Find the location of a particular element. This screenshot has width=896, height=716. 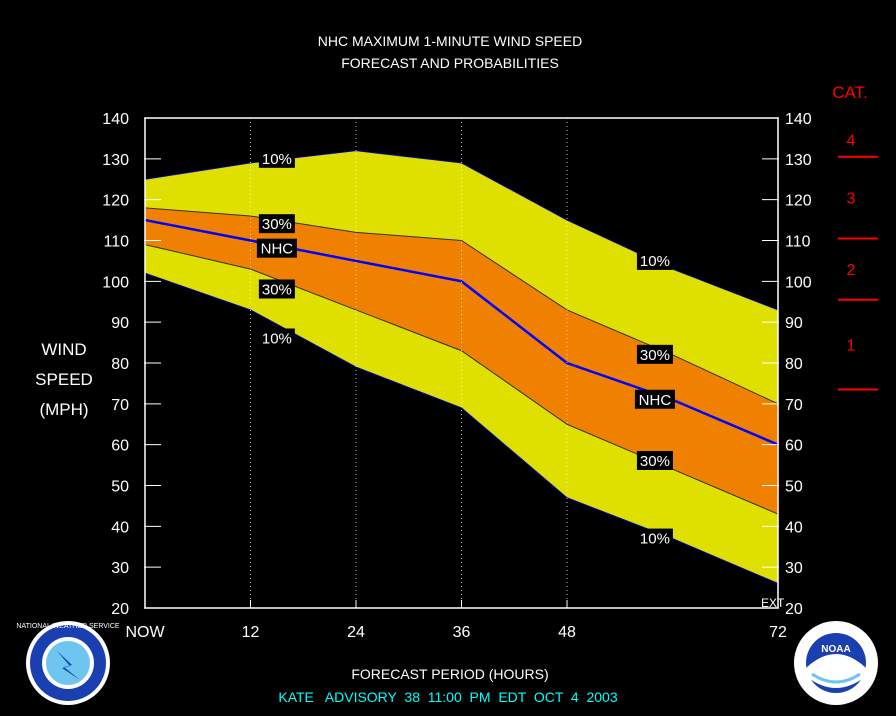

y-tick-label-left: 60 is located at coordinates (120, 446).